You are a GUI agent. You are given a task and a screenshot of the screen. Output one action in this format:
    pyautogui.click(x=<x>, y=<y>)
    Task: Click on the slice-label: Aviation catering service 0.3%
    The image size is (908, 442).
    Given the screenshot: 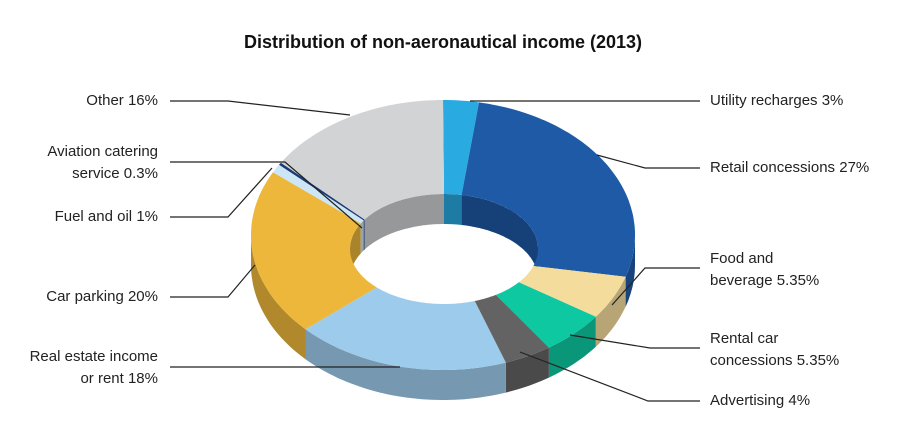 What is the action you would take?
    pyautogui.click(x=93, y=163)
    